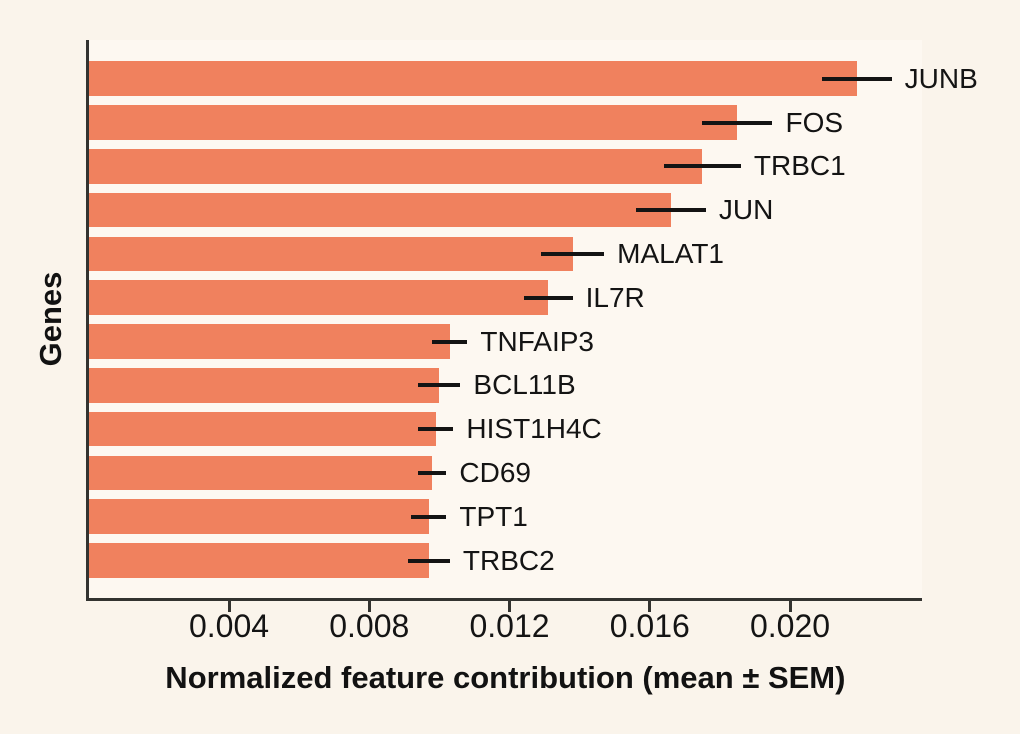 This screenshot has width=1020, height=734. Describe the element at coordinates (649, 626) in the screenshot. I see `x-tick-label-0.016: 0.016` at that location.